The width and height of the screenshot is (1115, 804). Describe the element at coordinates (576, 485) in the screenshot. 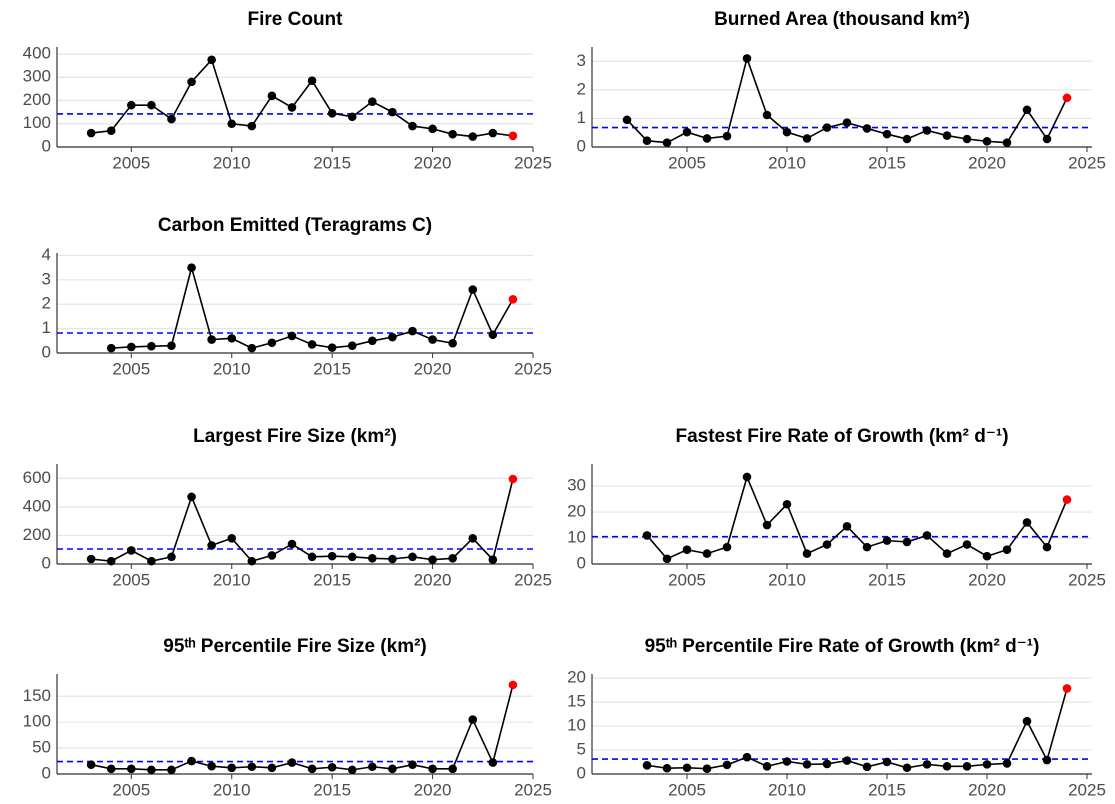

I see `y-tick-label: 30` at that location.